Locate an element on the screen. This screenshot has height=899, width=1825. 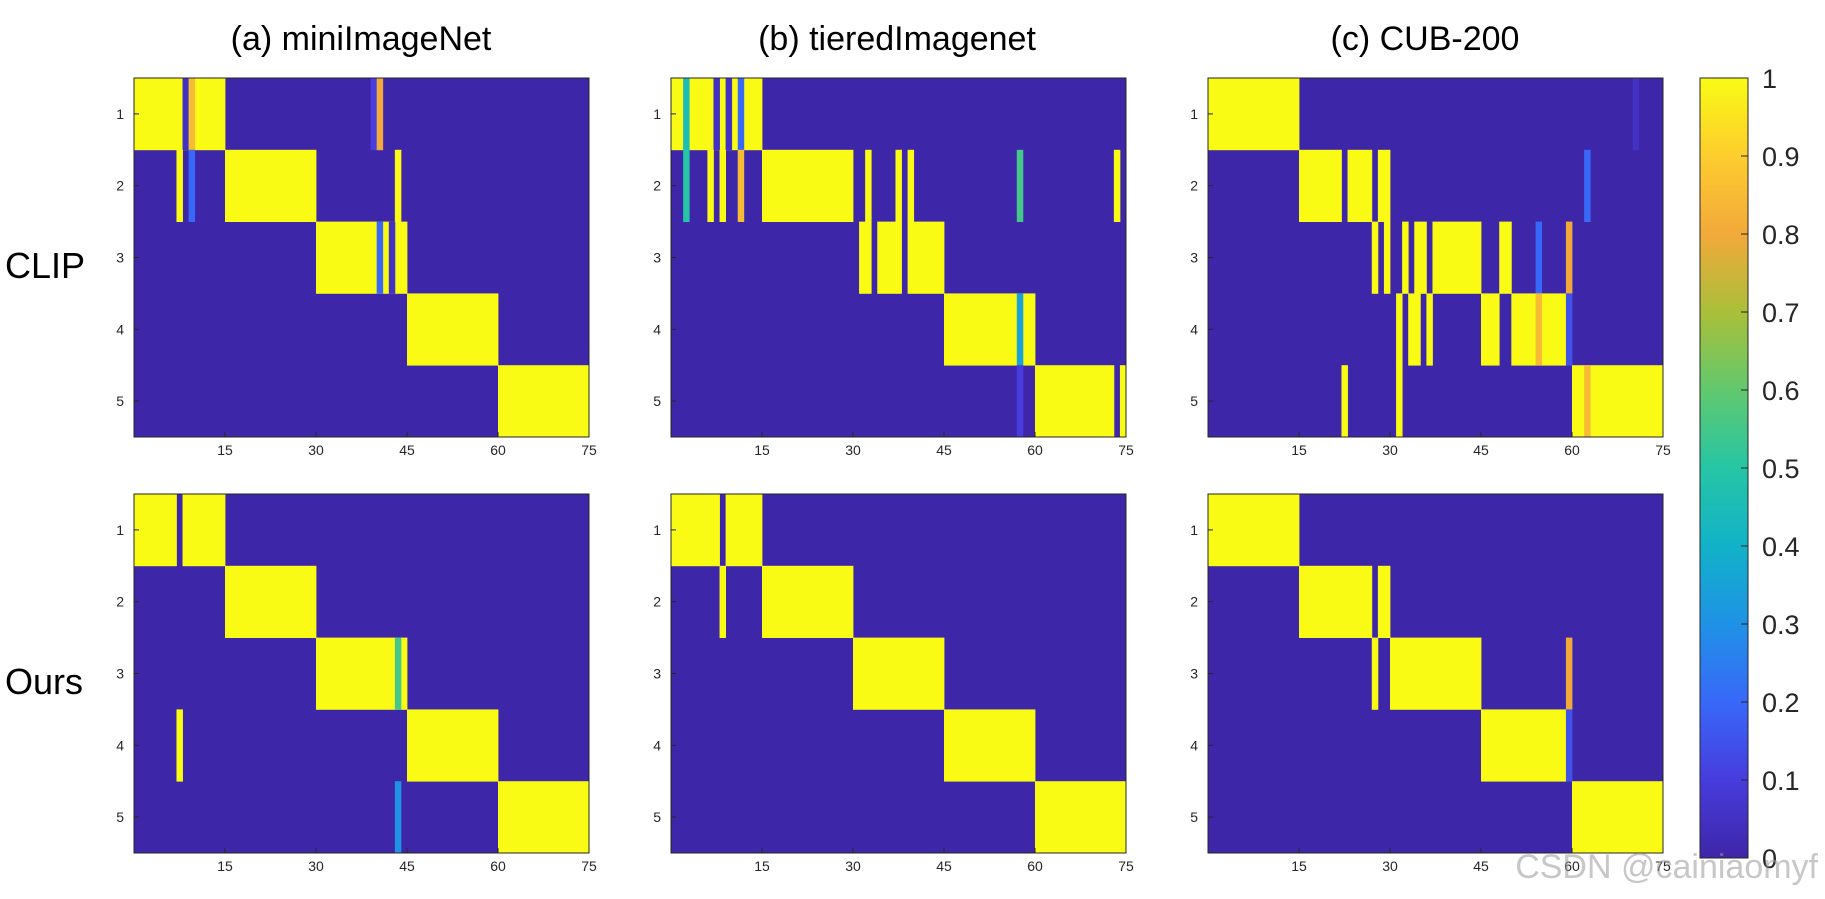
colorbar-tick-label: 0 is located at coordinates (1769, 859).